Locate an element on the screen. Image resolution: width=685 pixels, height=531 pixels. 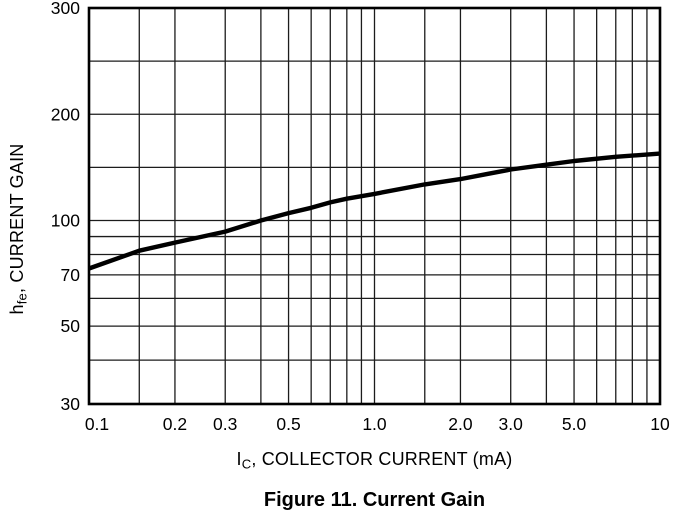
y-axis-title-rest: , CURRENT GAIN is located at coordinates (17, 218).